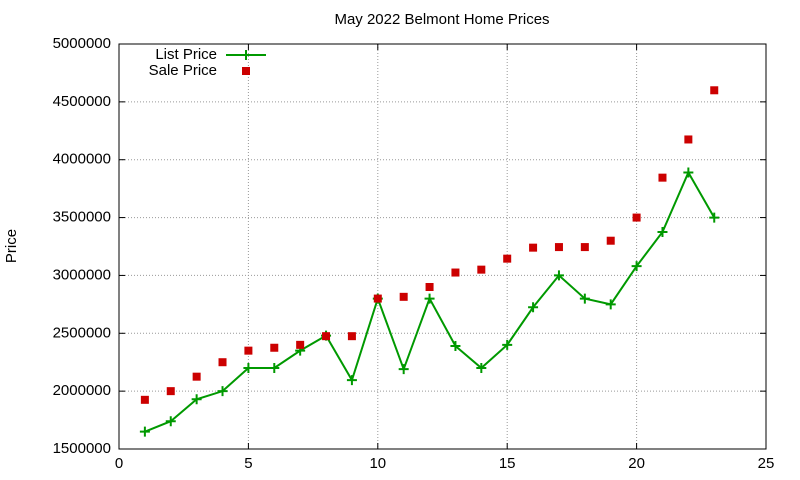 The image size is (800, 480). What do you see at coordinates (82, 332) in the screenshot?
I see `y-tick-label: 2500000` at bounding box center [82, 332].